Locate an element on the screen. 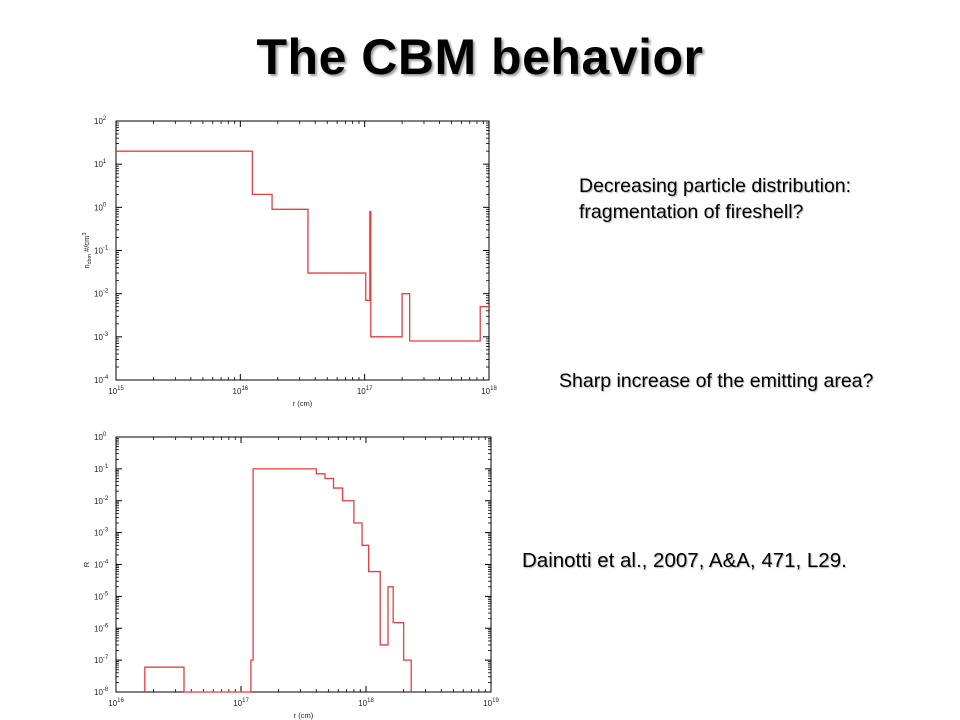 The image size is (960, 720). y-tick-label: 10⁻⁵ is located at coordinates (101, 596).